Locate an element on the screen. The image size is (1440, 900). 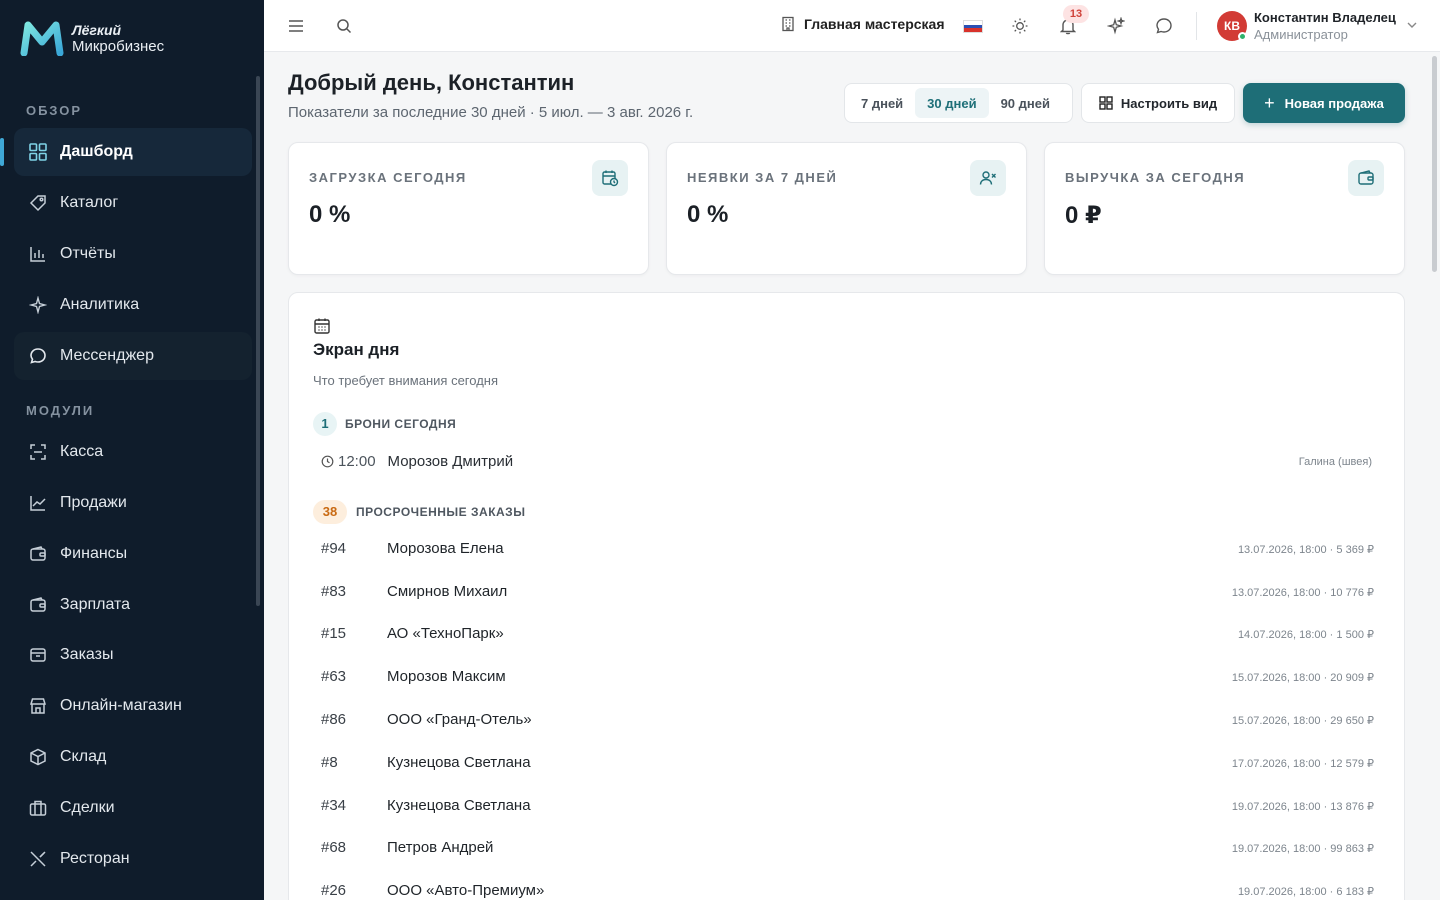
sidebar-item-online-store: Онлайн-магазин is located at coordinates (133, 706).